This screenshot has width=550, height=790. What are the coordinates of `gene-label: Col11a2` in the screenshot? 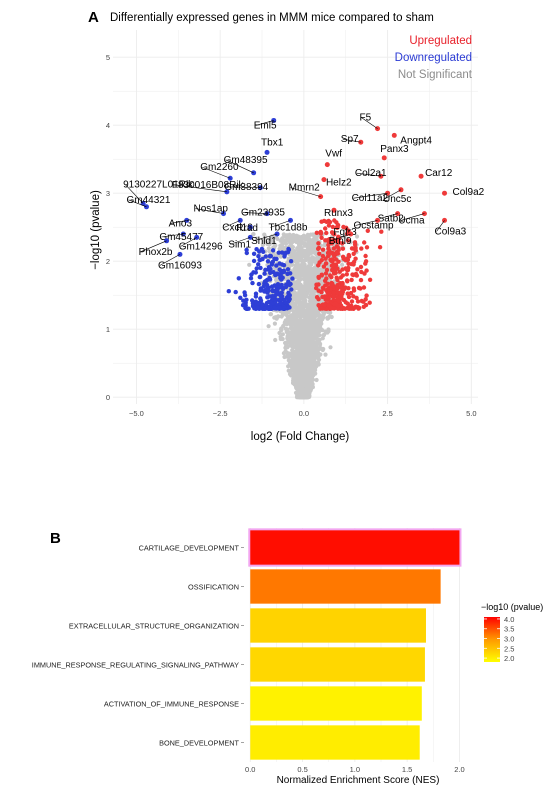 It's located at (370, 198).